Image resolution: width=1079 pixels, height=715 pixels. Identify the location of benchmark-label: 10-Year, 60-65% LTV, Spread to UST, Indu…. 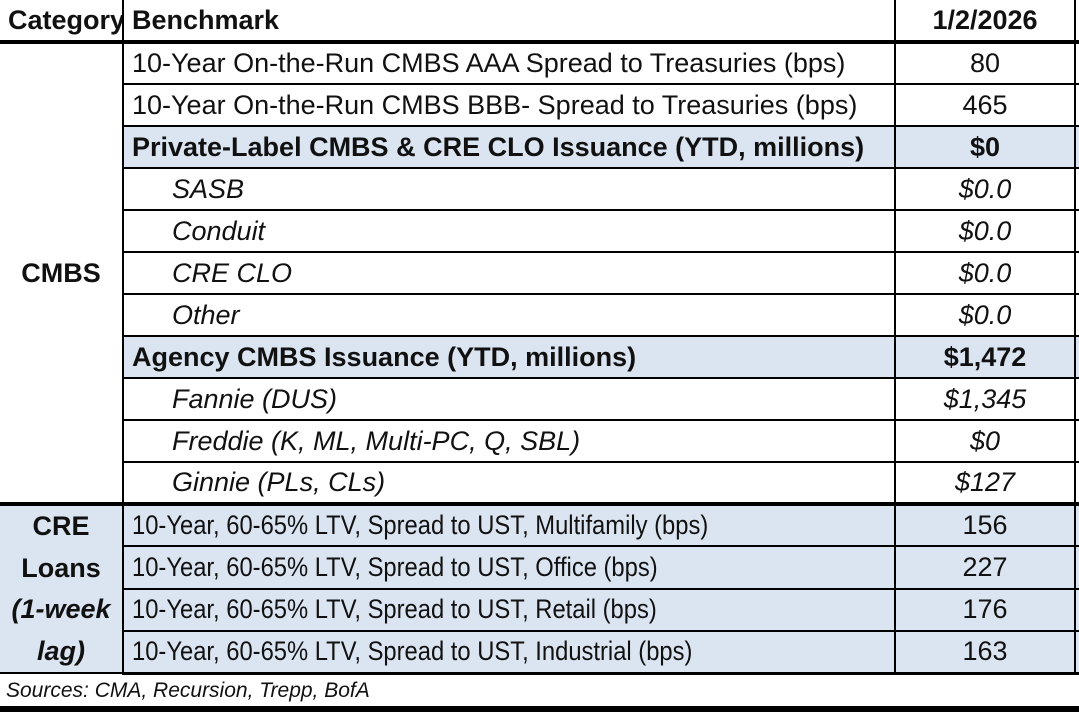
(412, 651).